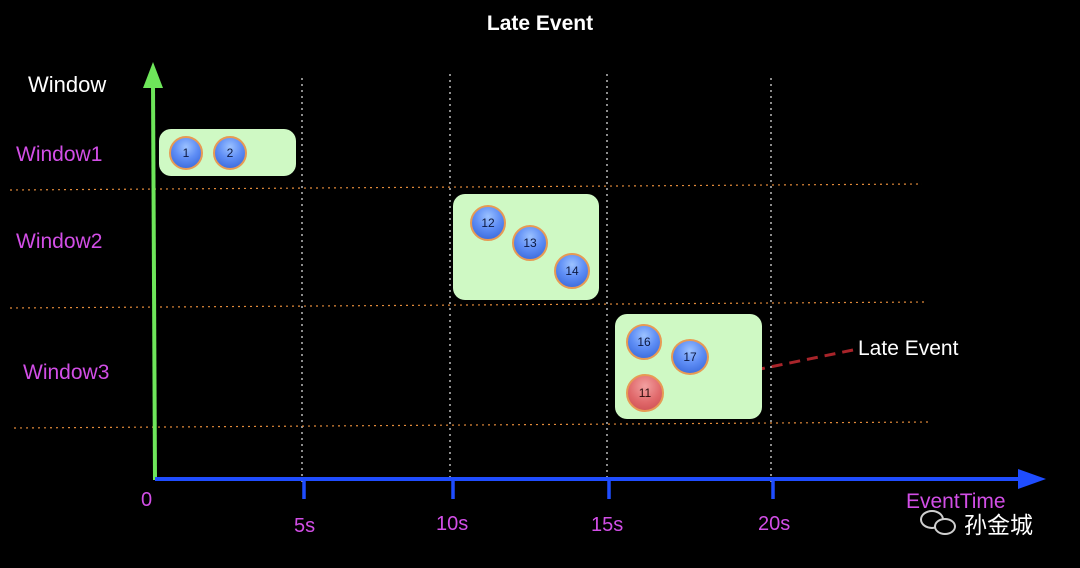 Image resolution: width=1080 pixels, height=568 pixels. What do you see at coordinates (572, 271) in the screenshot?
I see `event-14: 14` at bounding box center [572, 271].